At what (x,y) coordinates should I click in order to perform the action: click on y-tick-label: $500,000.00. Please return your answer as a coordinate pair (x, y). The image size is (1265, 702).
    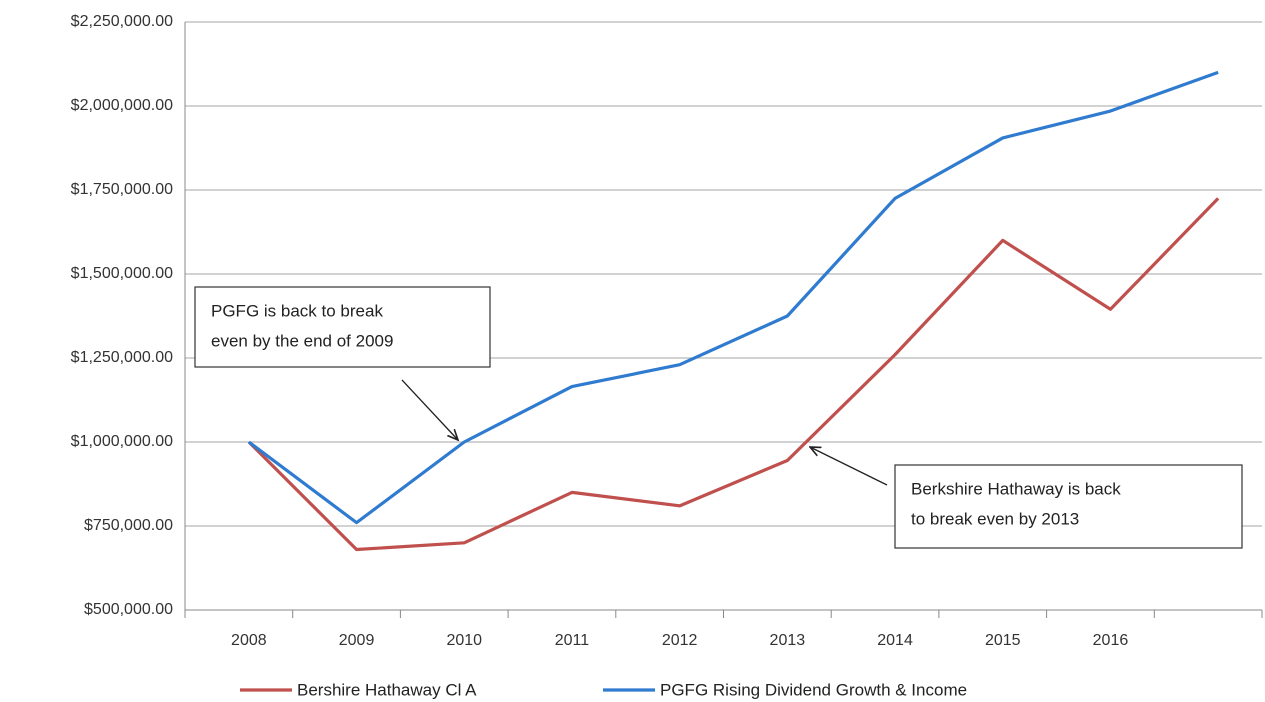
    Looking at the image, I should click on (128, 609).